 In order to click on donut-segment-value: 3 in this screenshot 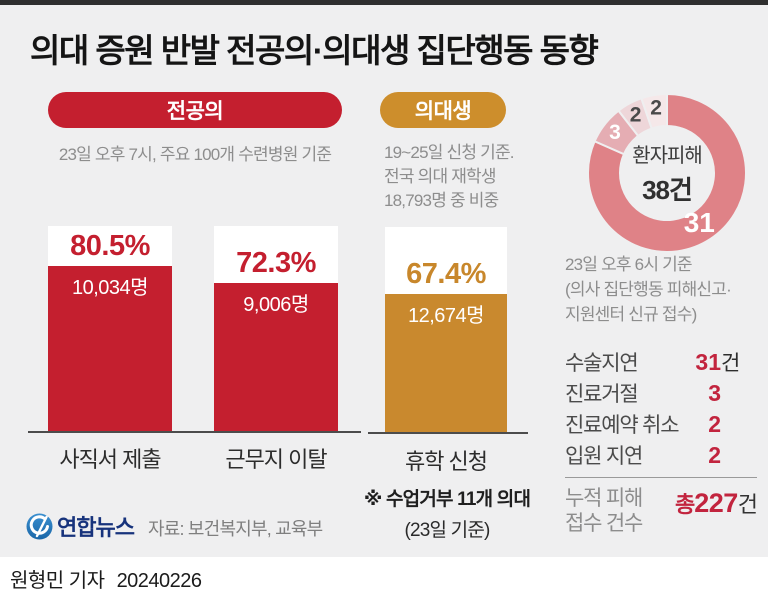, I will do `click(615, 132)`.